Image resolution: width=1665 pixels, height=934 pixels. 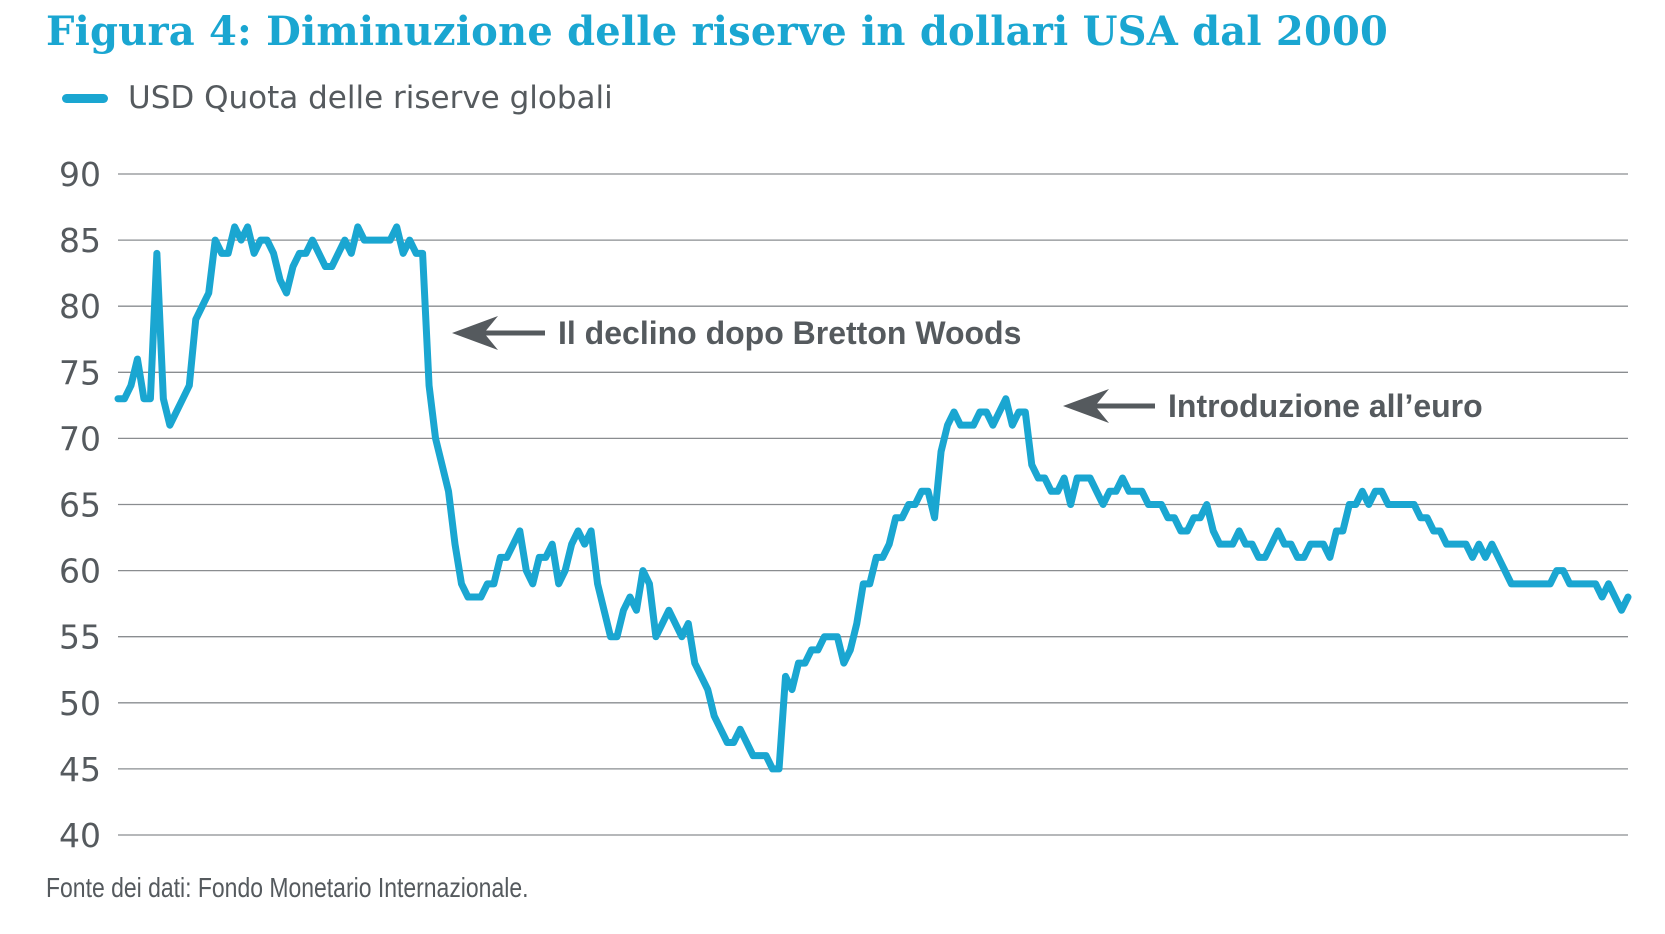 What do you see at coordinates (80, 571) in the screenshot?
I see `y-tick-label-60: 60` at bounding box center [80, 571].